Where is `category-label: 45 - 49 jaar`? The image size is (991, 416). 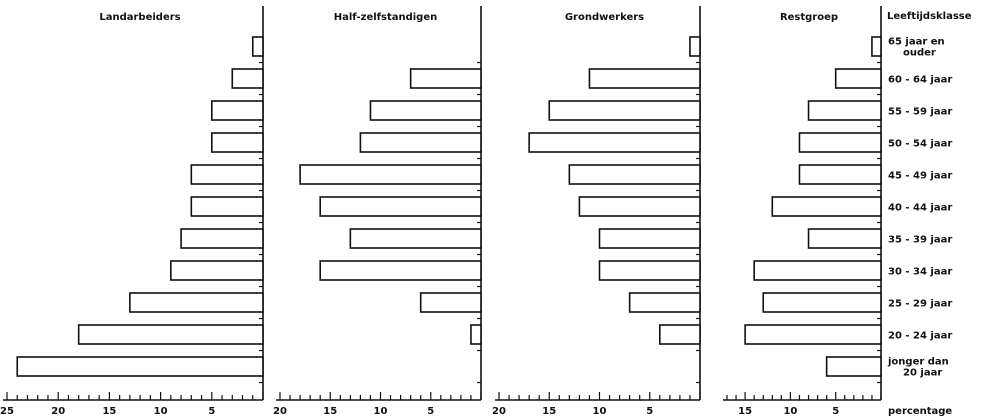
category-label: 45 - 49 jaar is located at coordinates (920, 176).